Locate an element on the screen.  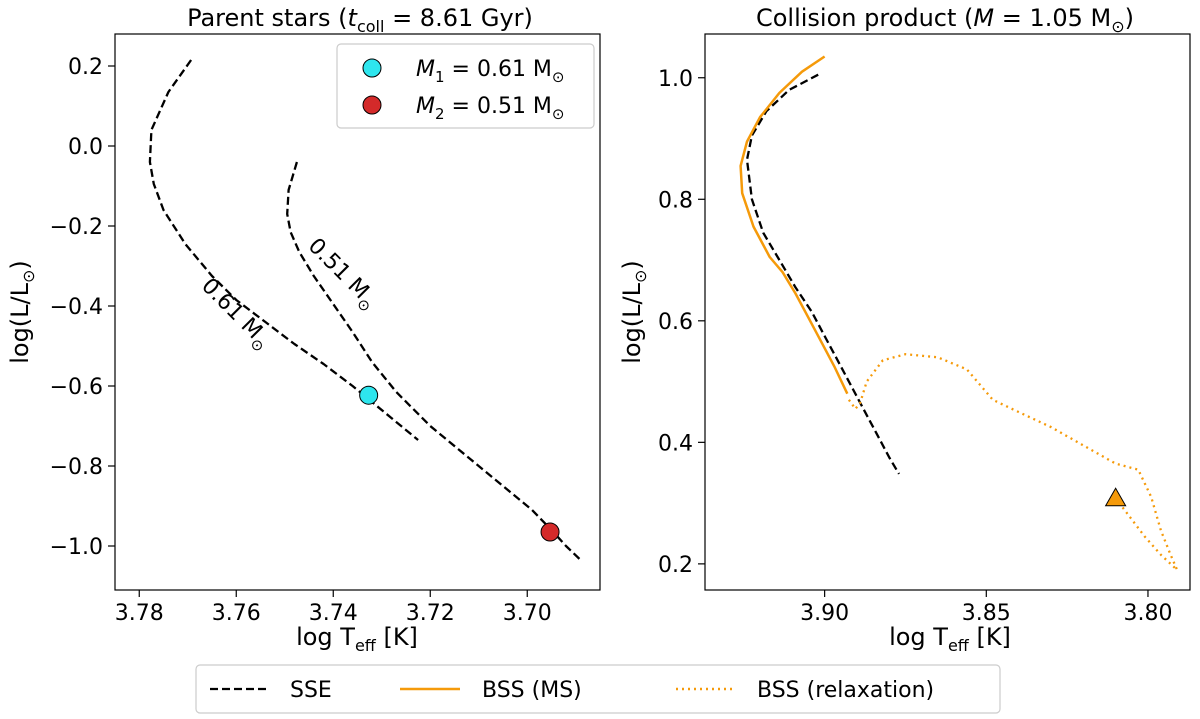
y-tick-label: 0.4 is located at coordinates (675, 443).